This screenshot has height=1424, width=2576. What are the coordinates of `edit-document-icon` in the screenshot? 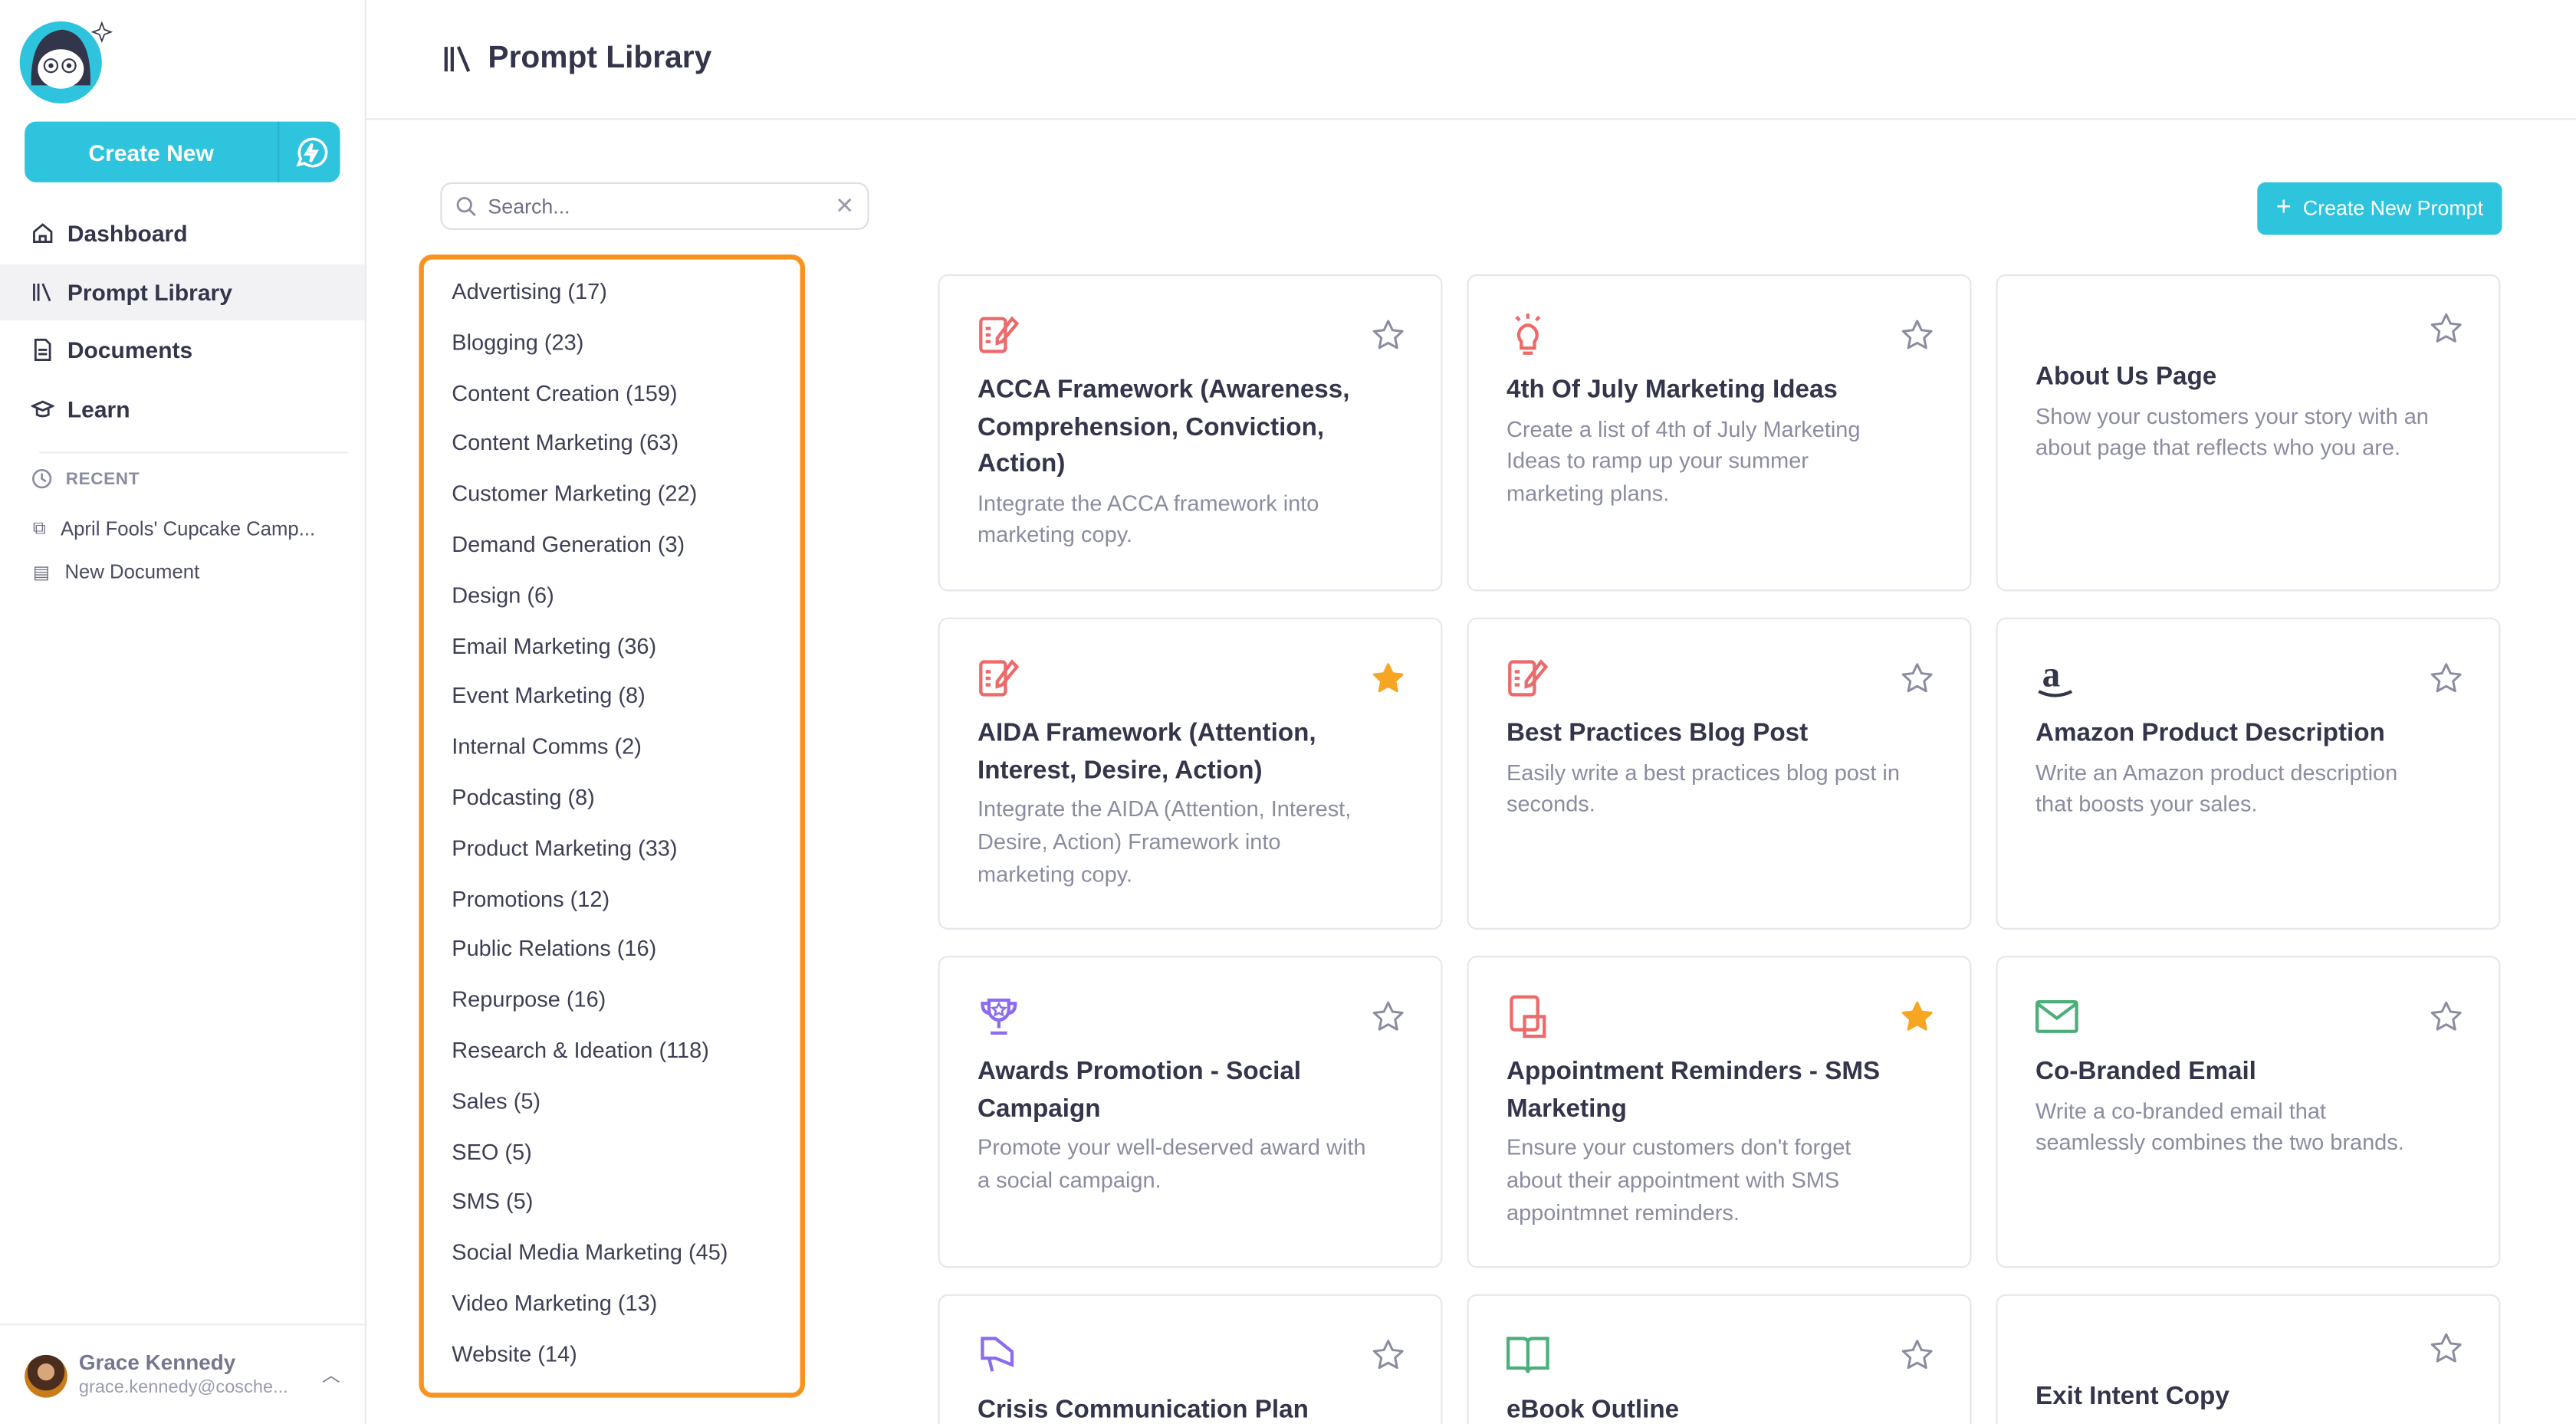 It's located at (1528, 678).